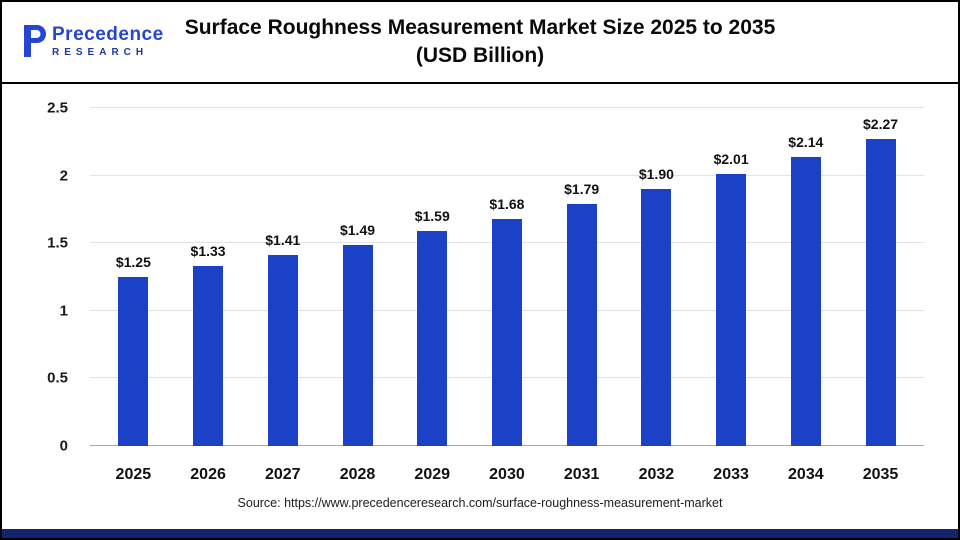 The width and height of the screenshot is (960, 540). What do you see at coordinates (57, 243) in the screenshot?
I see `y-tick-label: 1.5` at bounding box center [57, 243].